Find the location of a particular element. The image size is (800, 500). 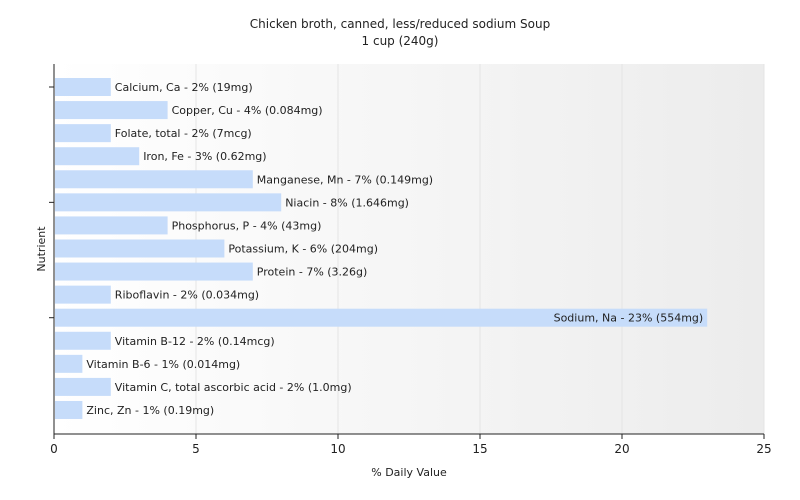

x-axis-ticks: 0 5 10 15 20 25 is located at coordinates (411, 445).